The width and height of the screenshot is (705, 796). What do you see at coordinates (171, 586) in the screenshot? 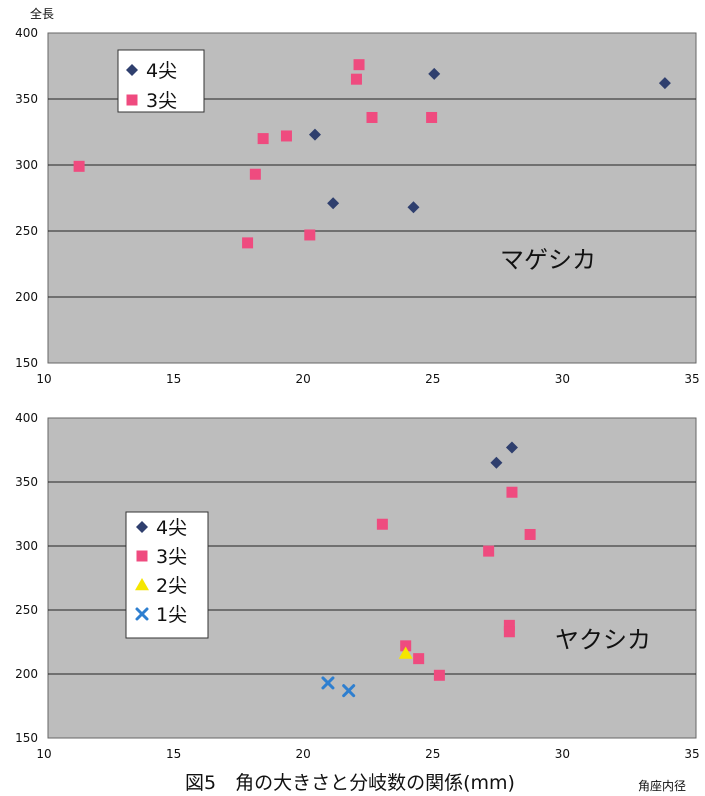
I see `legend-label: 2尖` at bounding box center [171, 586].